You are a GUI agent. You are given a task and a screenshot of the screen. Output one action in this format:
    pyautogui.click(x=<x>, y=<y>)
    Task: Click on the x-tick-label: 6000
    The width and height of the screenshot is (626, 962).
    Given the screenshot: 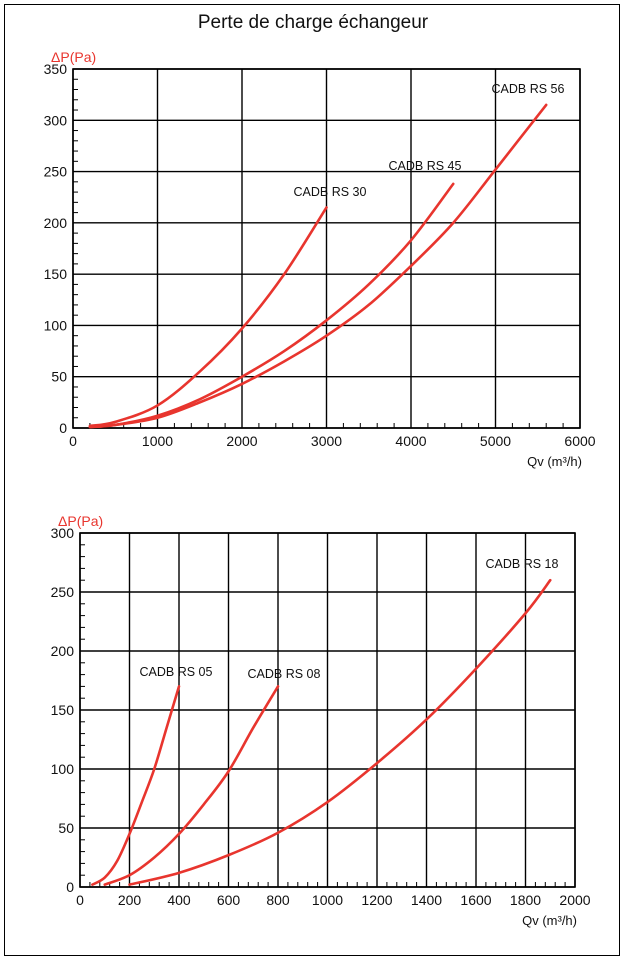 What is the action you would take?
    pyautogui.click(x=579, y=441)
    